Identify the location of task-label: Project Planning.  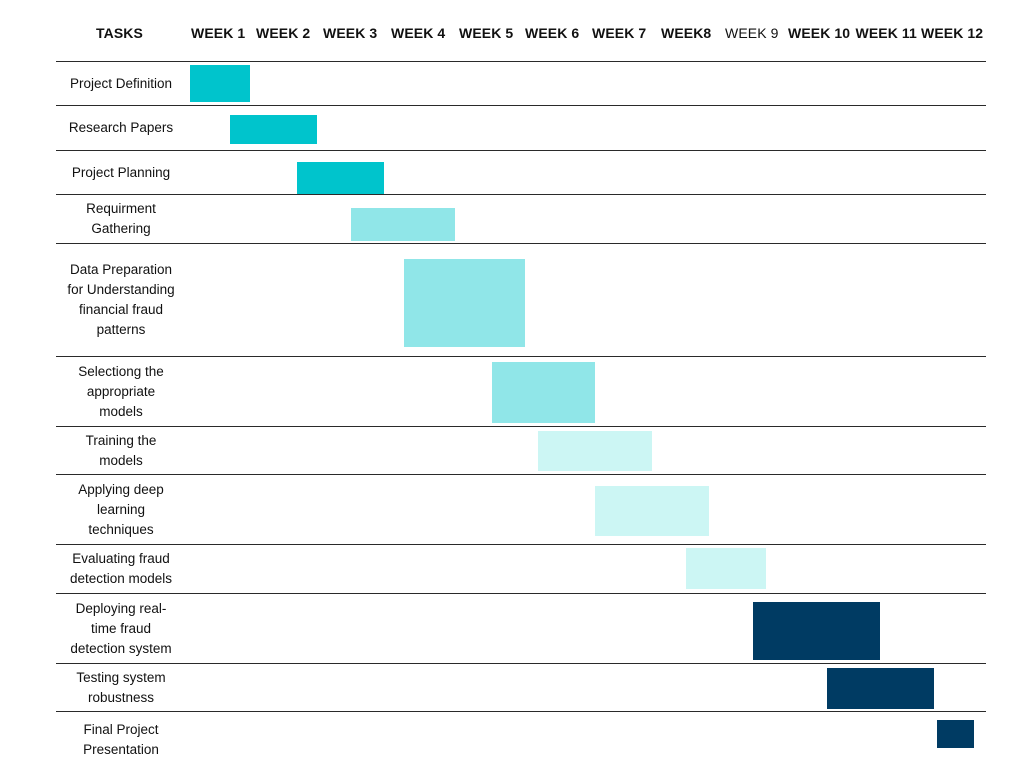
(121, 172).